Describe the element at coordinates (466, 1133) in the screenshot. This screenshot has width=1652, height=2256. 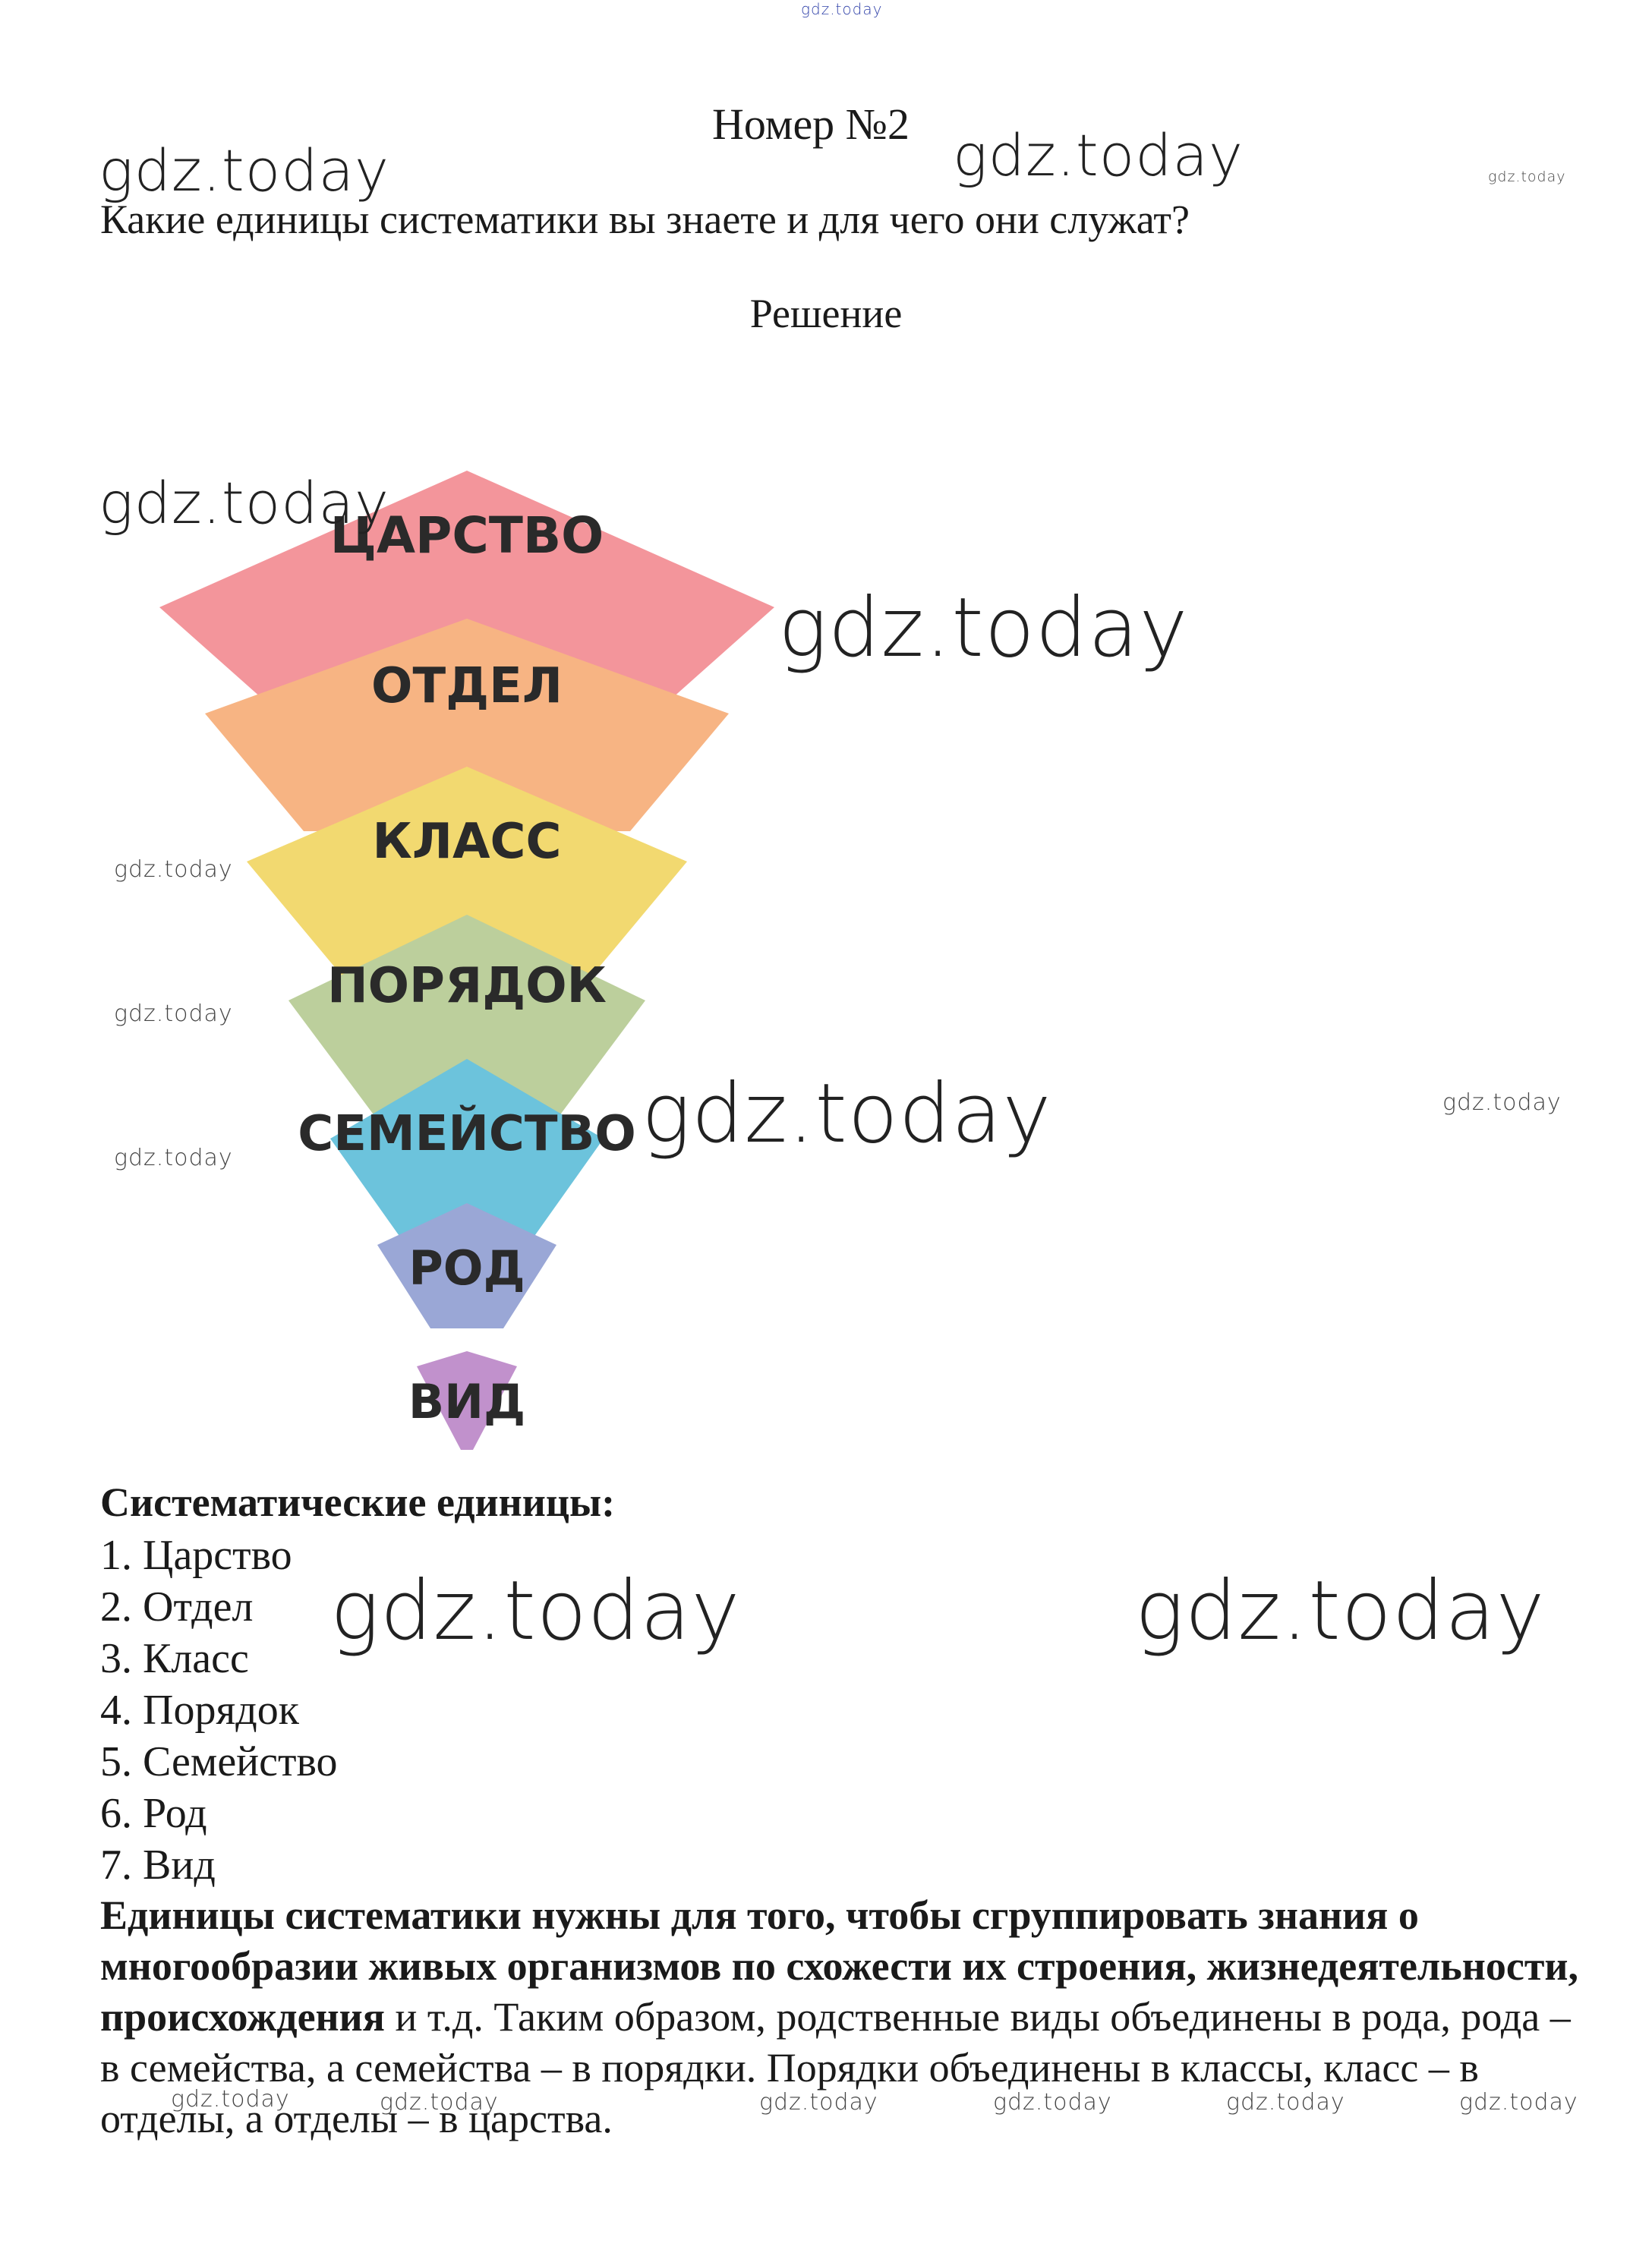
I see `pyramid-level-label: СЕМЕЙСТВО` at that location.